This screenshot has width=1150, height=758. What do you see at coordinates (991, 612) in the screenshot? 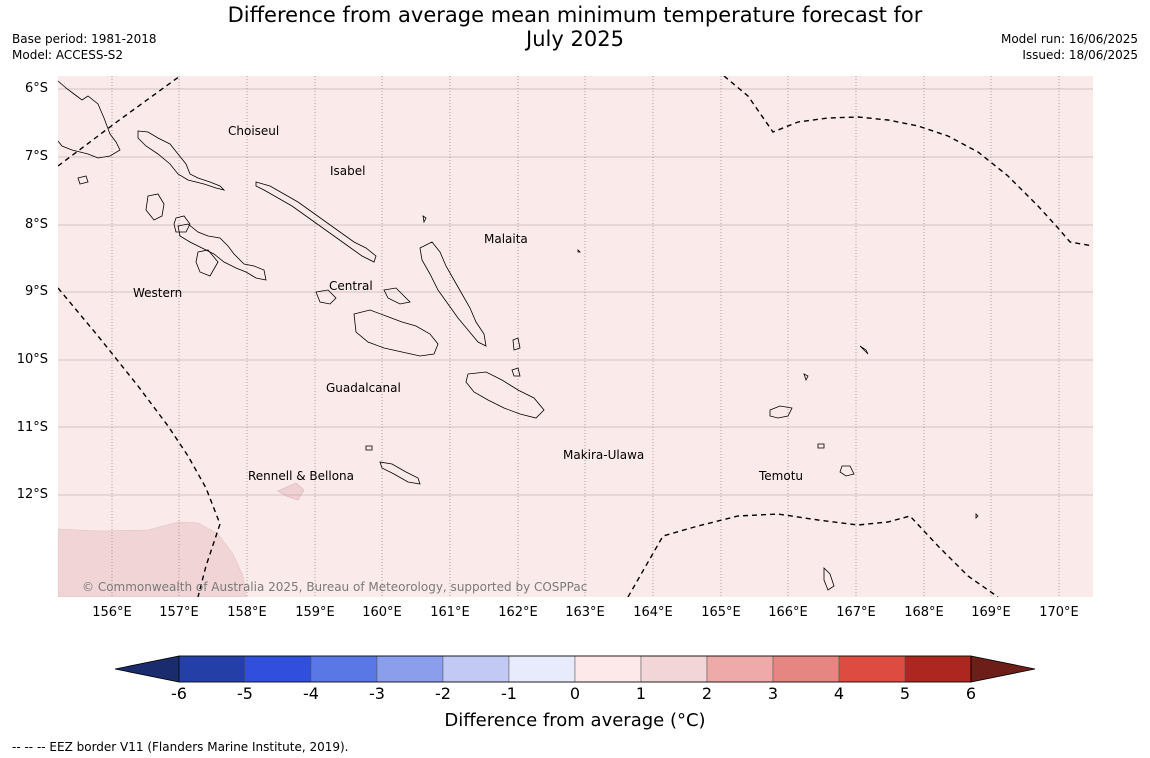
I see `lon-label-169e: 169°E` at bounding box center [991, 612].